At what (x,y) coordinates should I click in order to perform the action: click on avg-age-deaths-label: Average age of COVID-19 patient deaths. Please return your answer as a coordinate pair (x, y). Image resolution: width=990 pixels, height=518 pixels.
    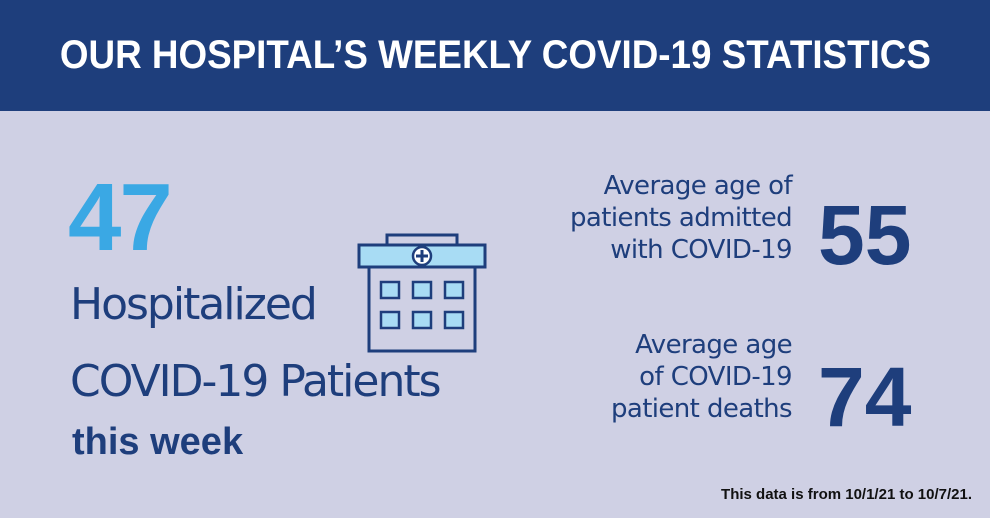
    Looking at the image, I should click on (701, 377).